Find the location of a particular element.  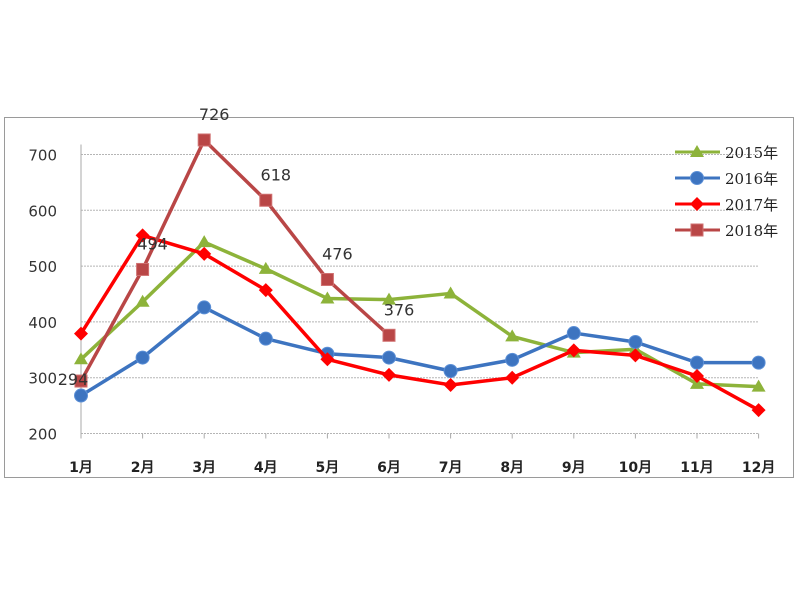

legend-label: 2016年 is located at coordinates (751, 179).